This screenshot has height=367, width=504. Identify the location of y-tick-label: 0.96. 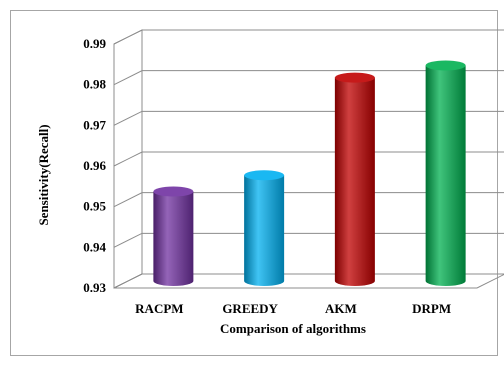
(94, 165).